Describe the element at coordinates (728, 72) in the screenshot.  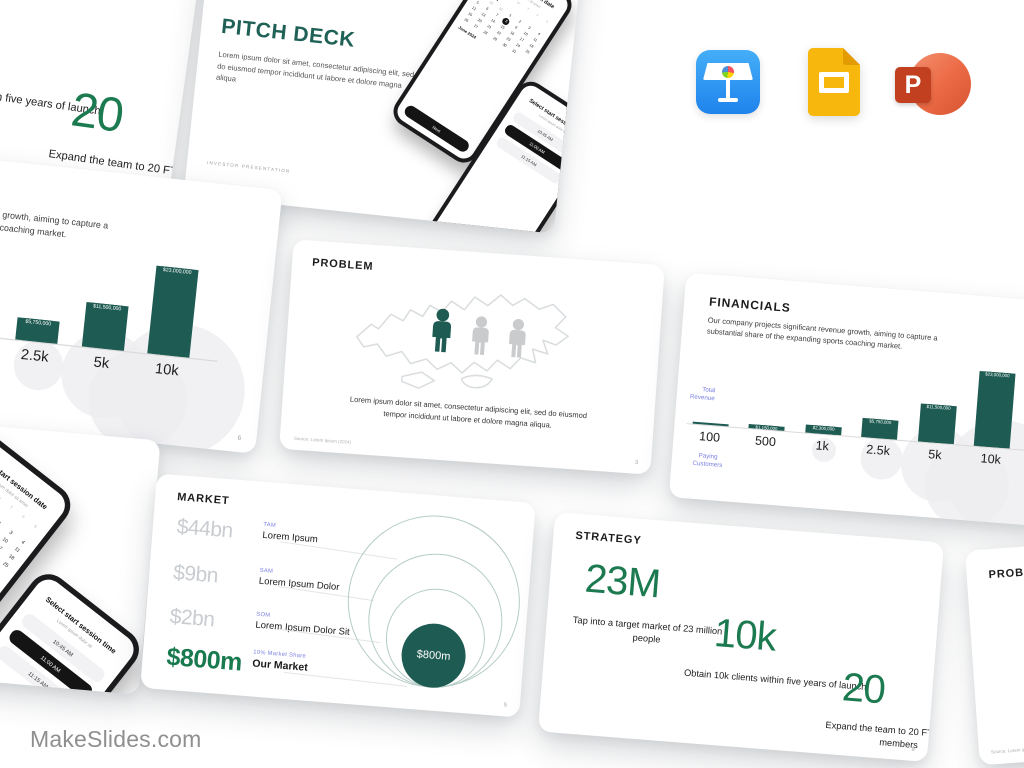
I see `keynote-pie-chart-shape` at that location.